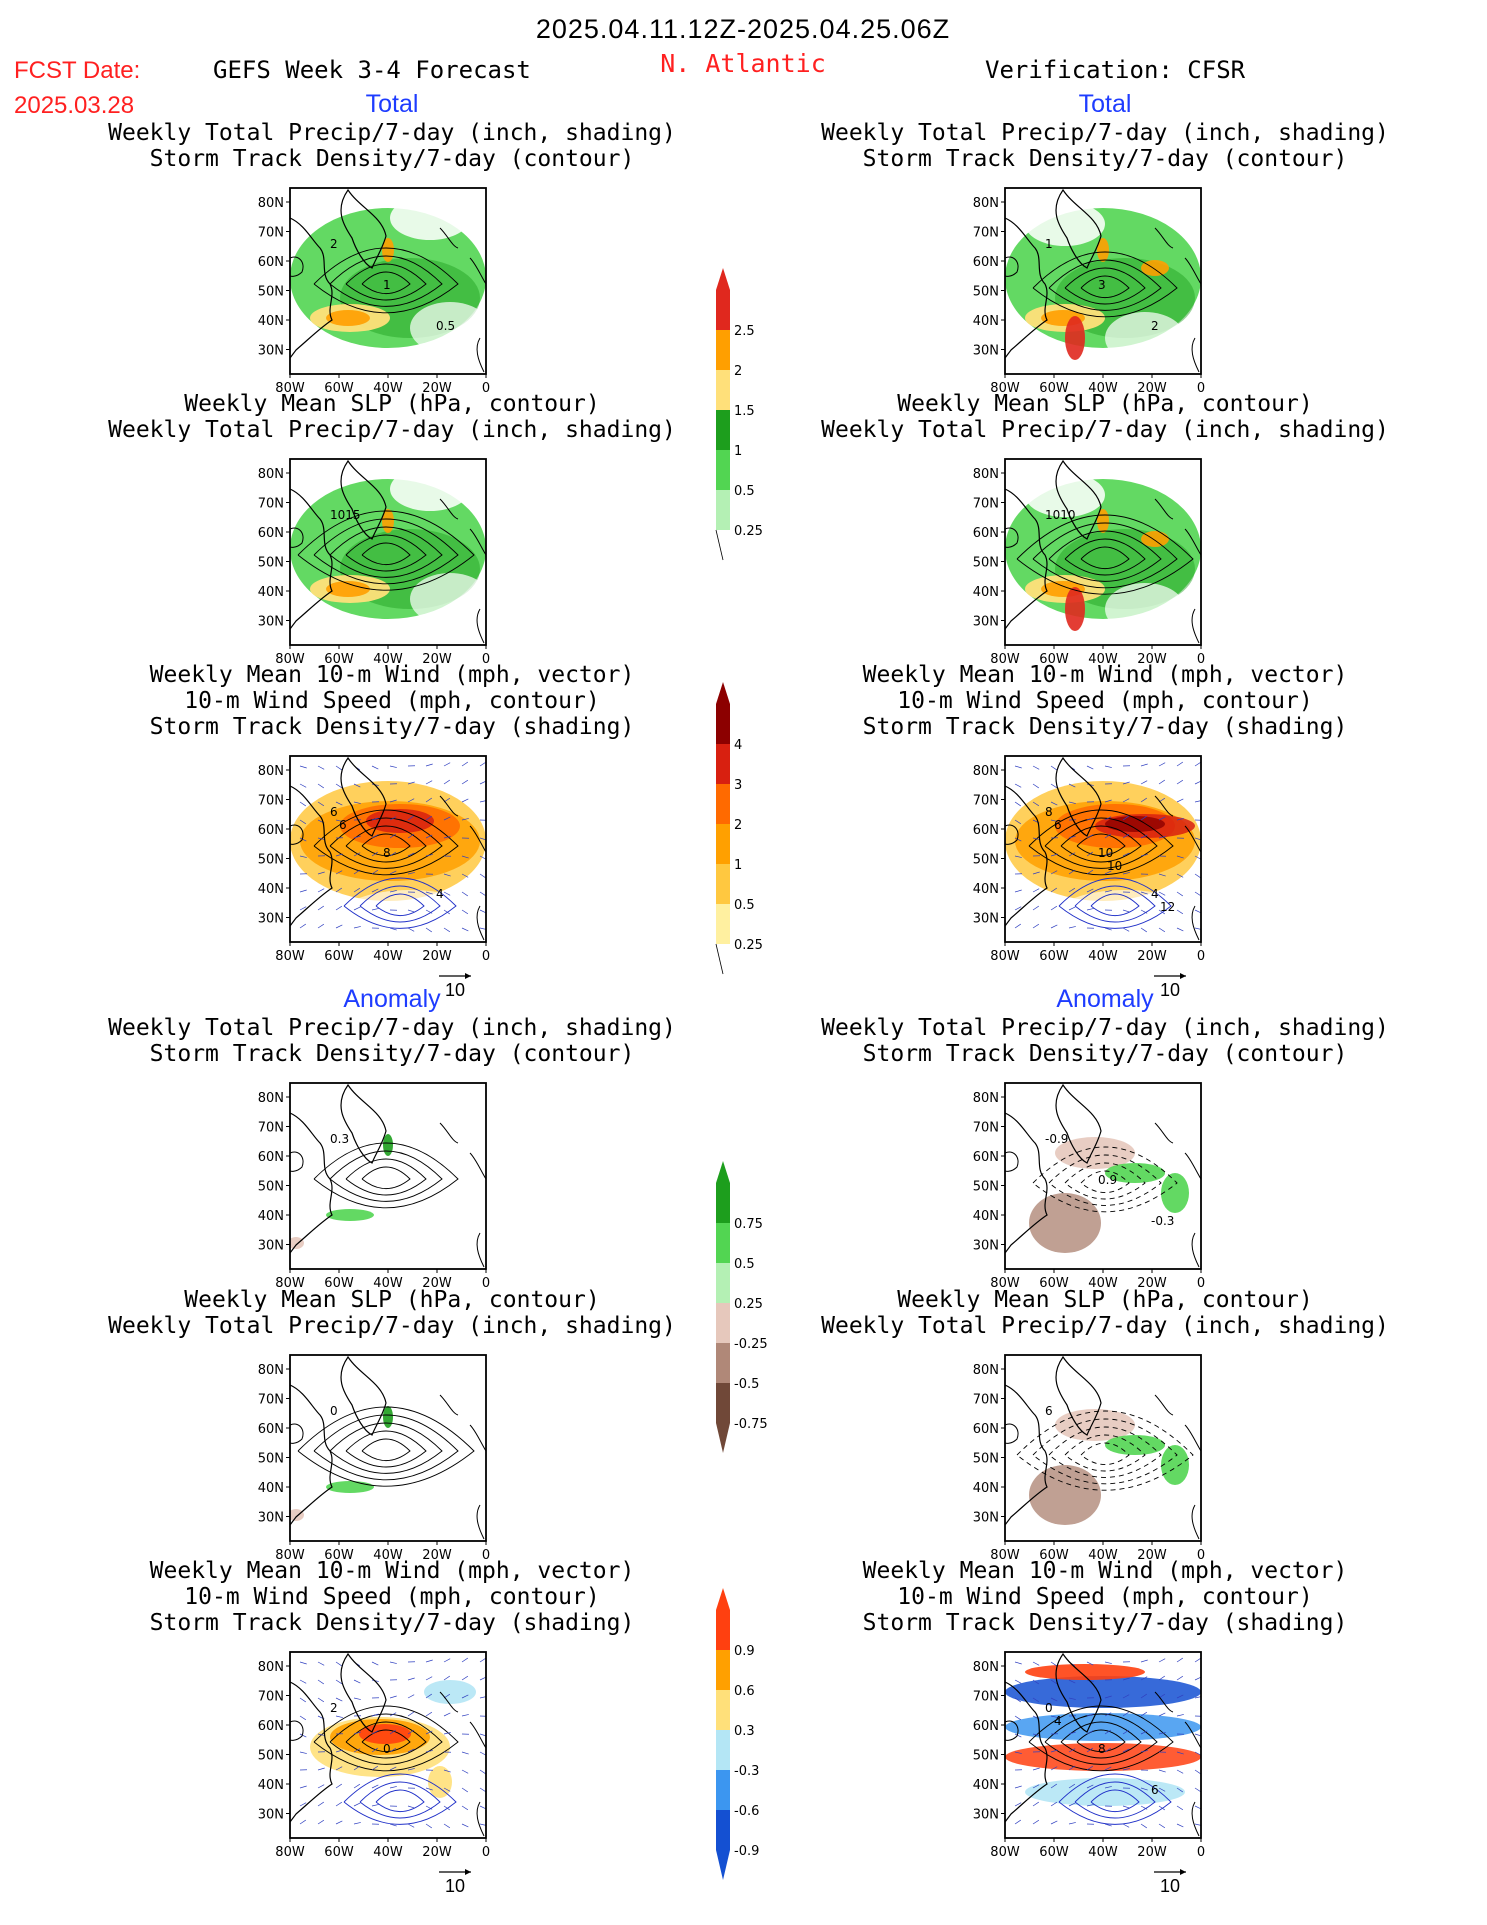 The width and height of the screenshot is (1487, 1925). I want to click on europe-coastline, so click(462, 824).